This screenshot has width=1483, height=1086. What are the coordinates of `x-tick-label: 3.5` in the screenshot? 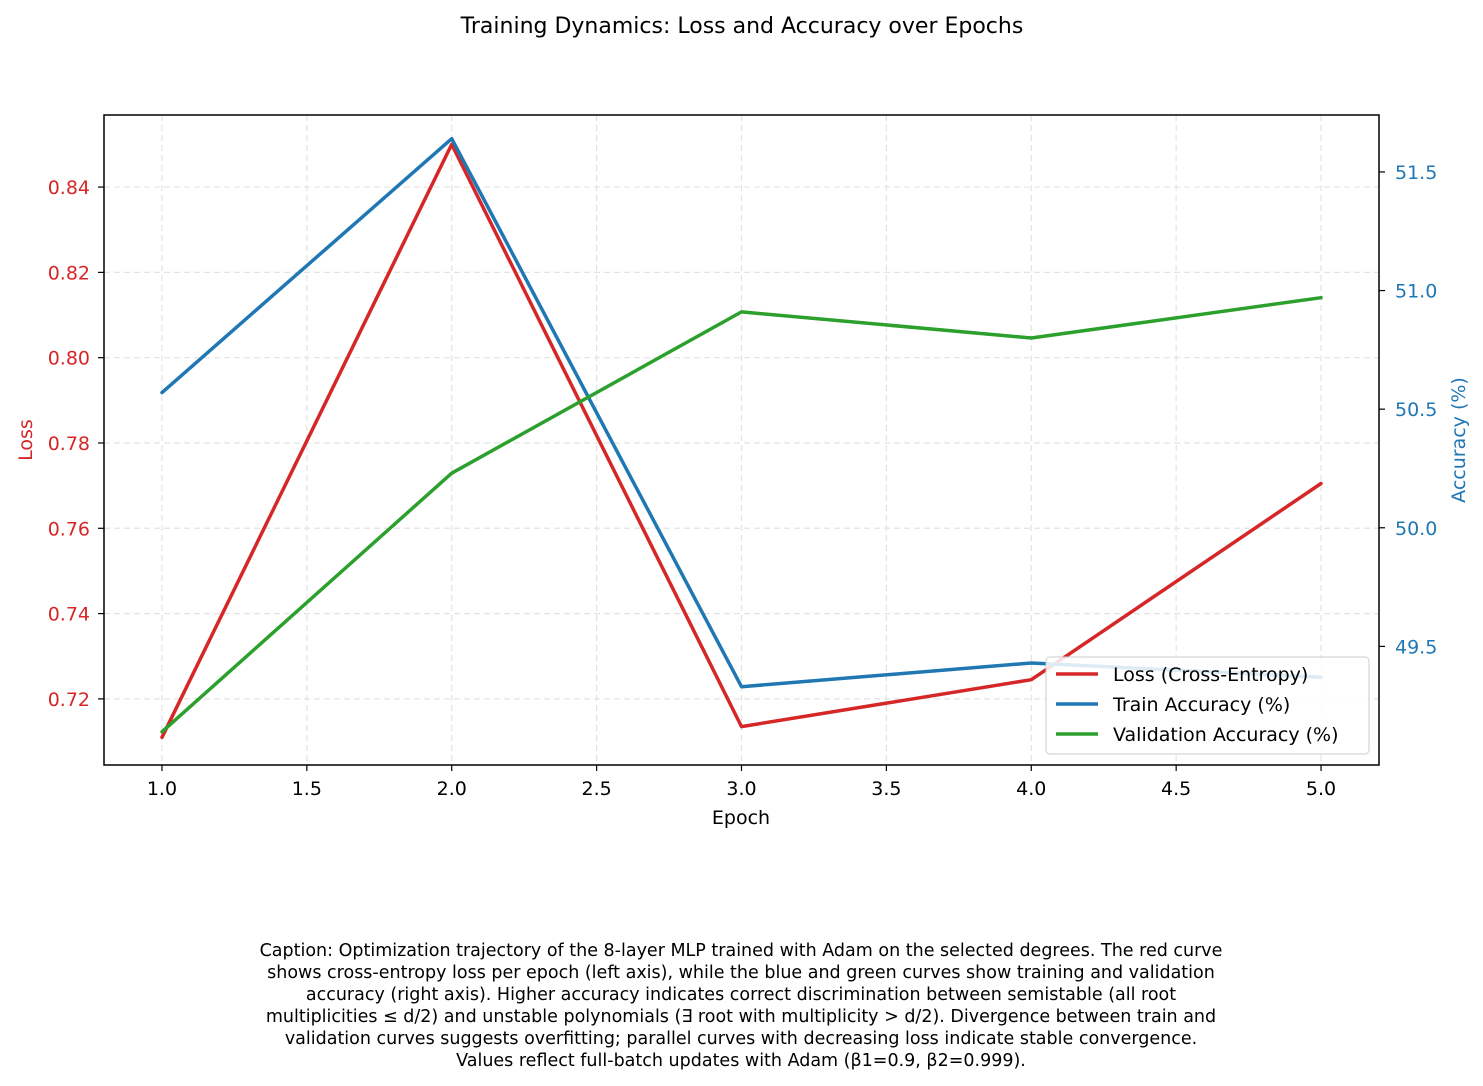 It's located at (886, 789).